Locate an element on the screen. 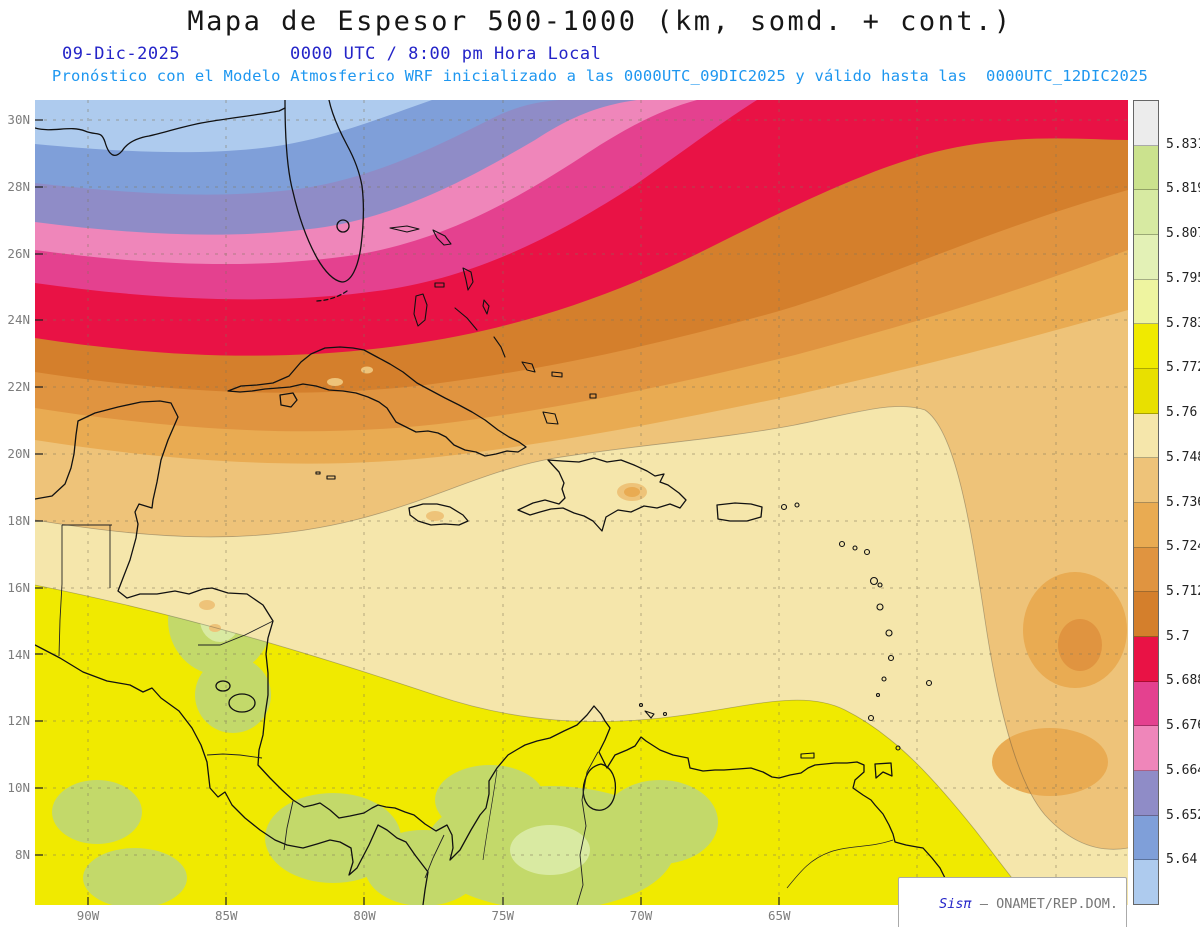 The height and width of the screenshot is (927, 1200). colorbar-value: 5.795 is located at coordinates (1183, 278).